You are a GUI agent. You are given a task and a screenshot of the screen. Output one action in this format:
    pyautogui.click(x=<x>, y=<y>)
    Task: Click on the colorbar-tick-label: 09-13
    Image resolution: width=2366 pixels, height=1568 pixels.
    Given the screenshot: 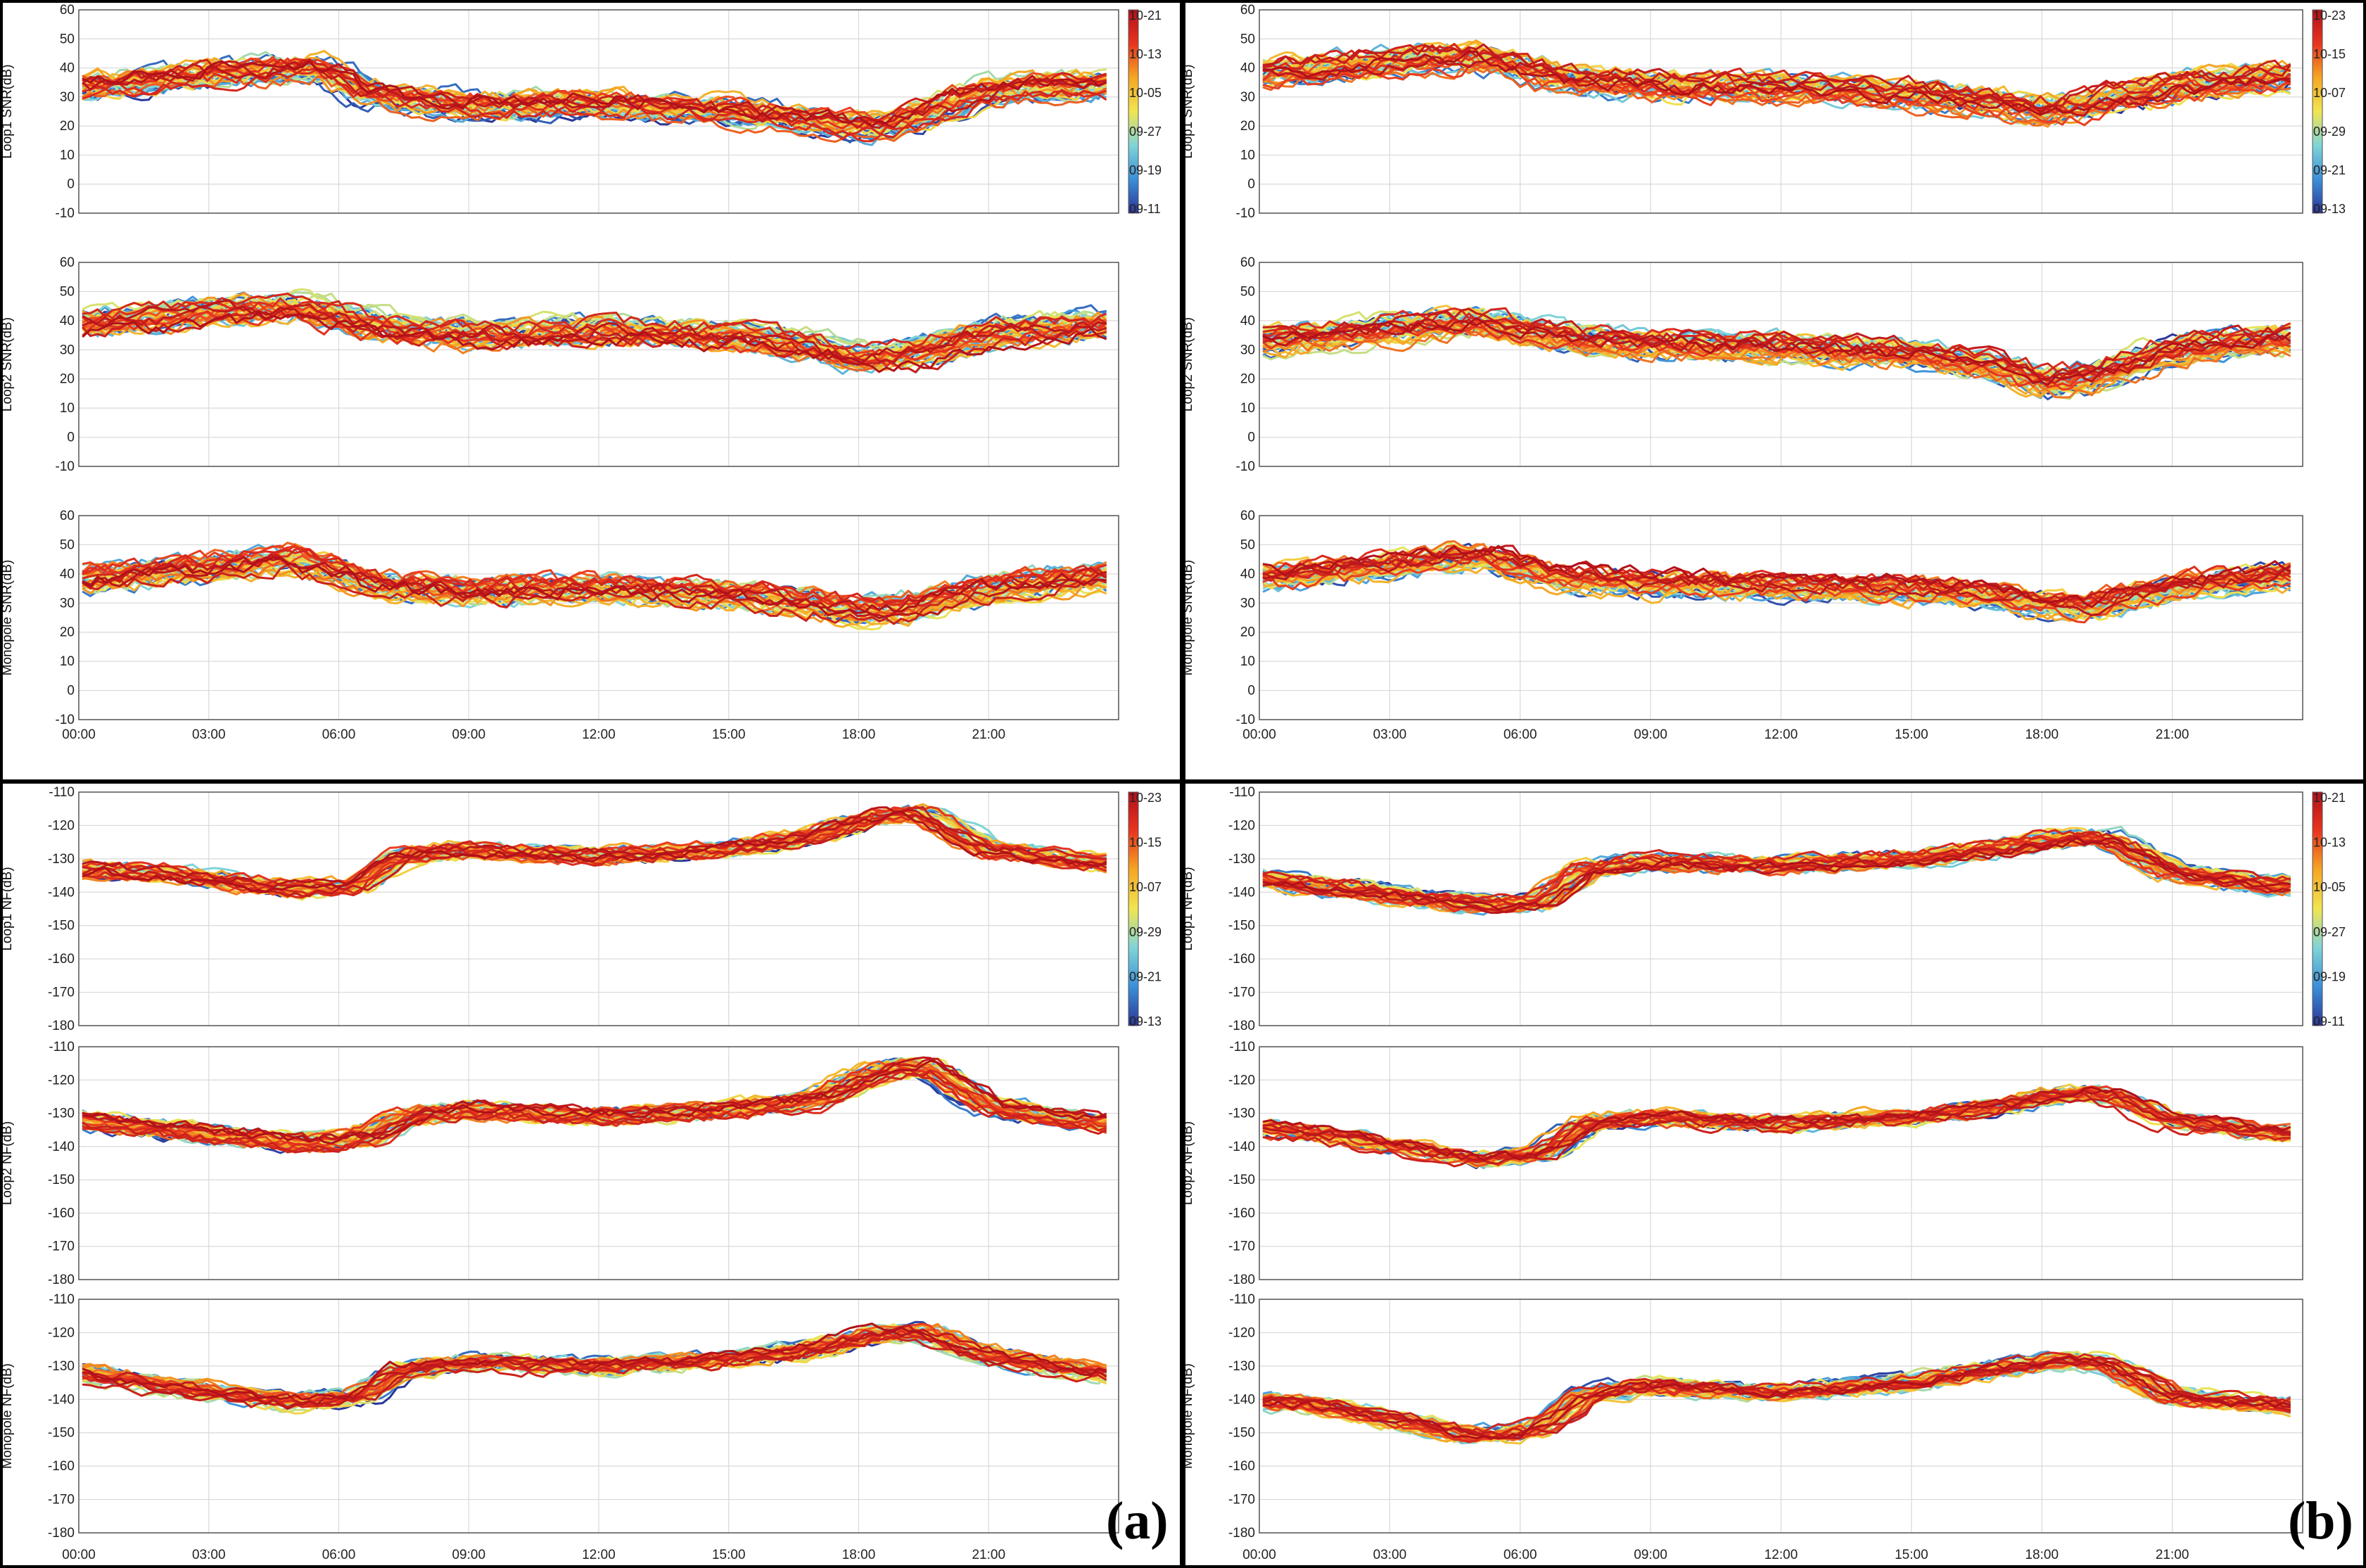 What is the action you would take?
    pyautogui.click(x=1145, y=1021)
    